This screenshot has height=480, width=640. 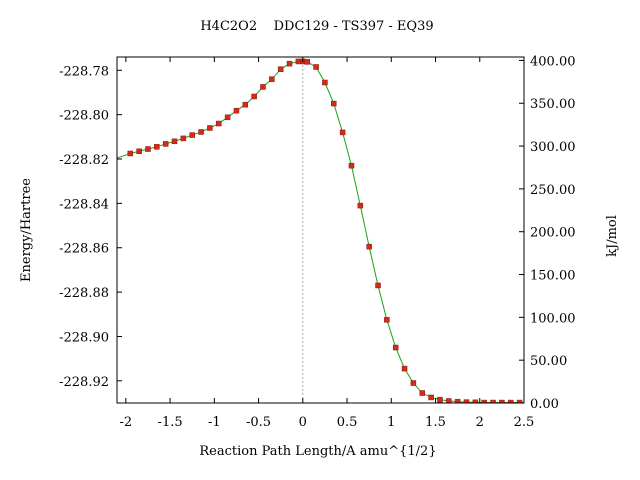 What do you see at coordinates (347, 422) in the screenshot?
I see `x-tick-label: 0.5` at bounding box center [347, 422].